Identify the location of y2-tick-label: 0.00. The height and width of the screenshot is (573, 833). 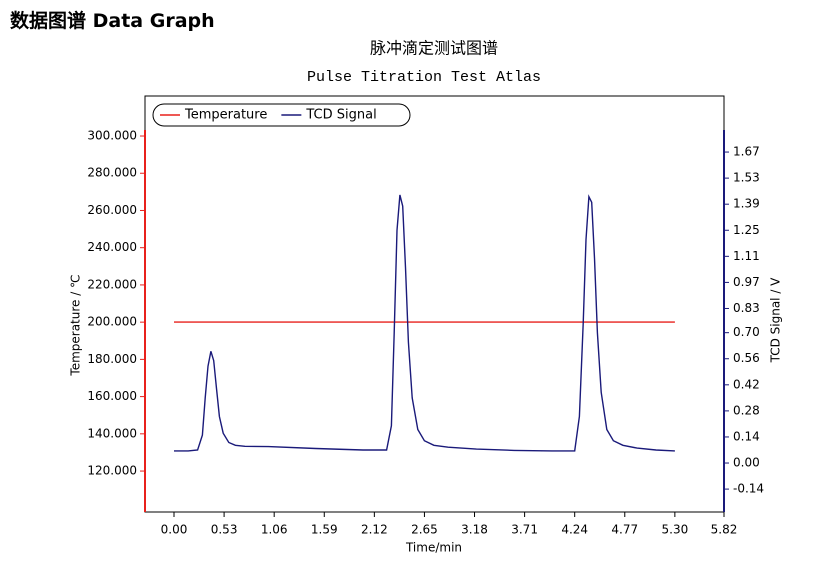
(746, 463).